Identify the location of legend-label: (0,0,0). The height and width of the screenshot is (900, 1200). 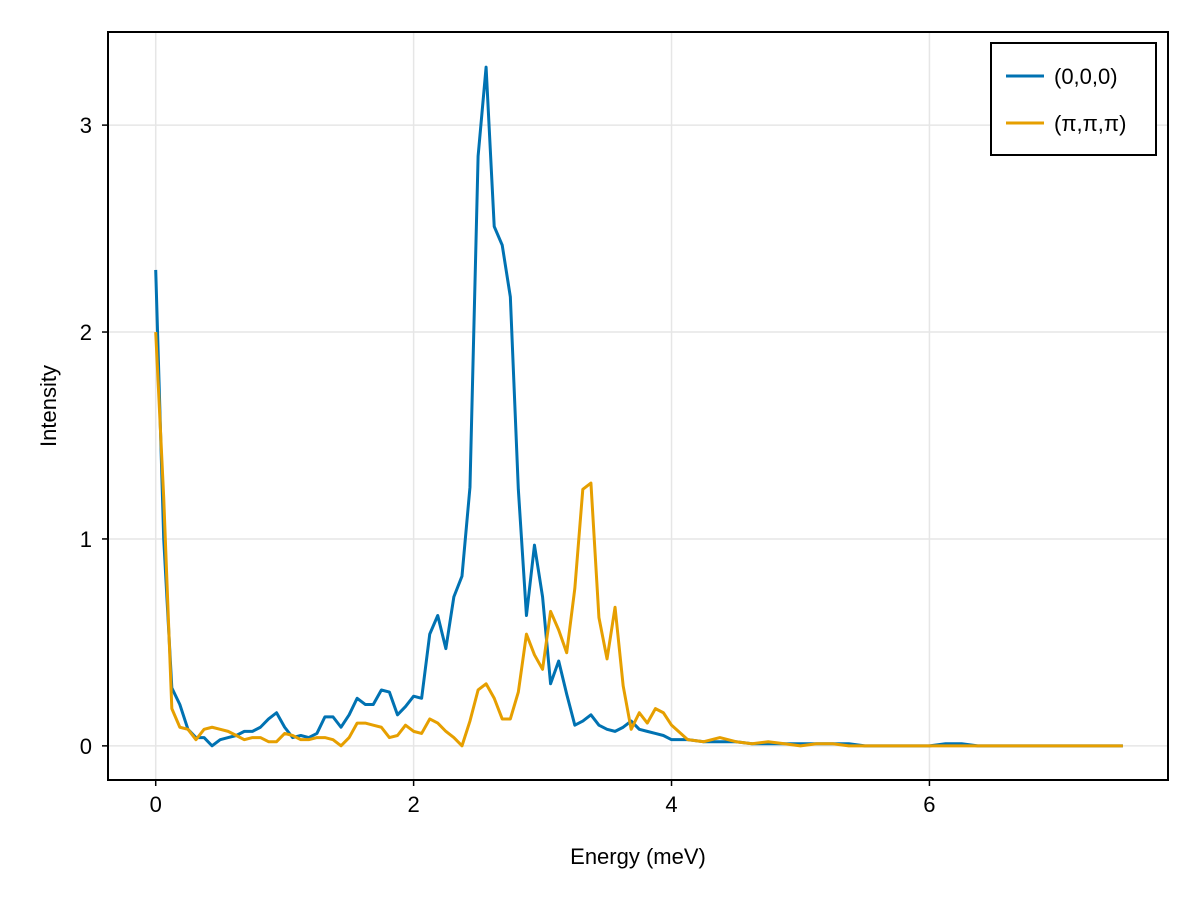
(1086, 76).